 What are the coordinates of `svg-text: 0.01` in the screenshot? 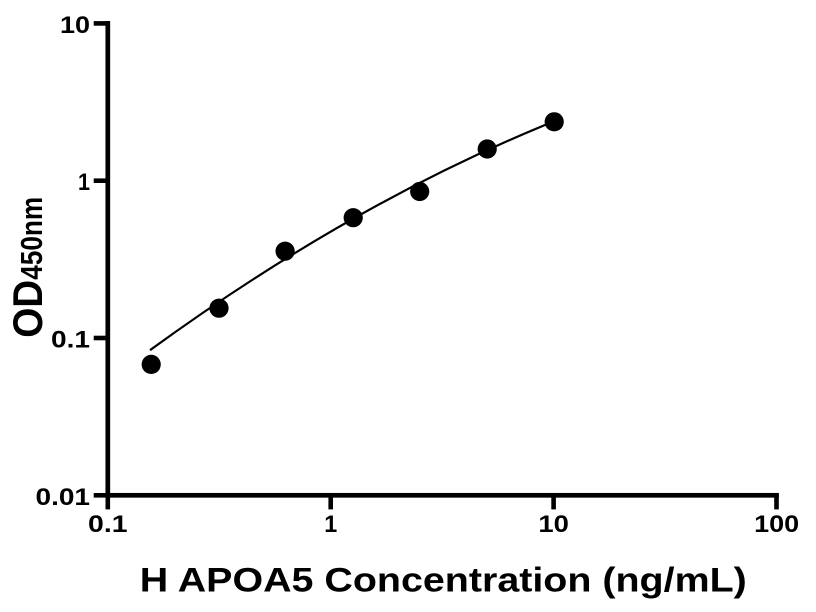 It's located at (63, 497).